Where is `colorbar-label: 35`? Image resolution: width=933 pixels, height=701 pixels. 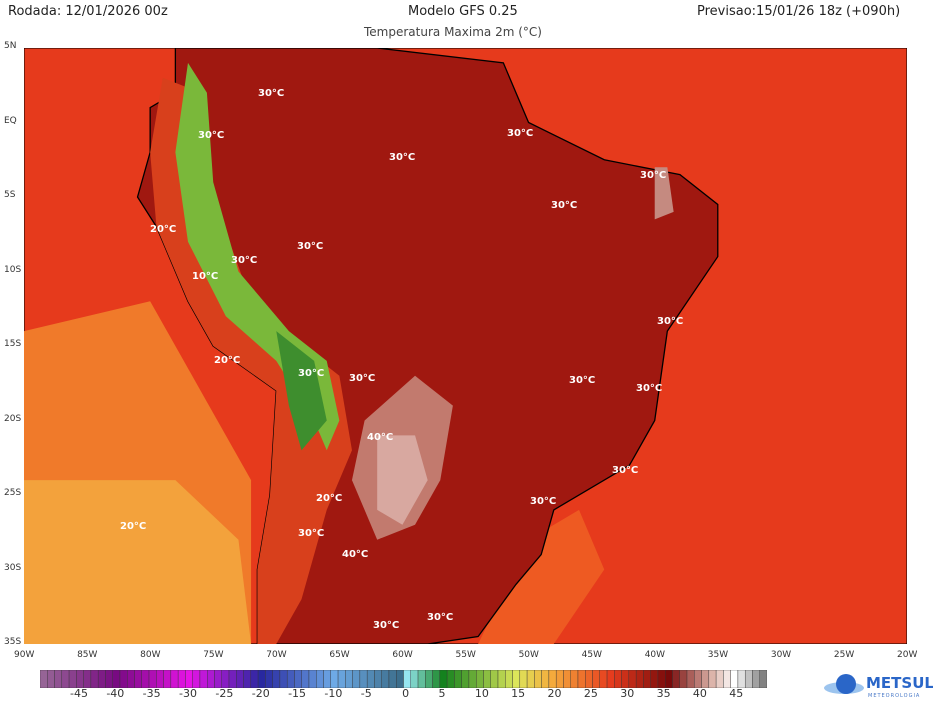 colorbar-label: 35 is located at coordinates (663, 693).